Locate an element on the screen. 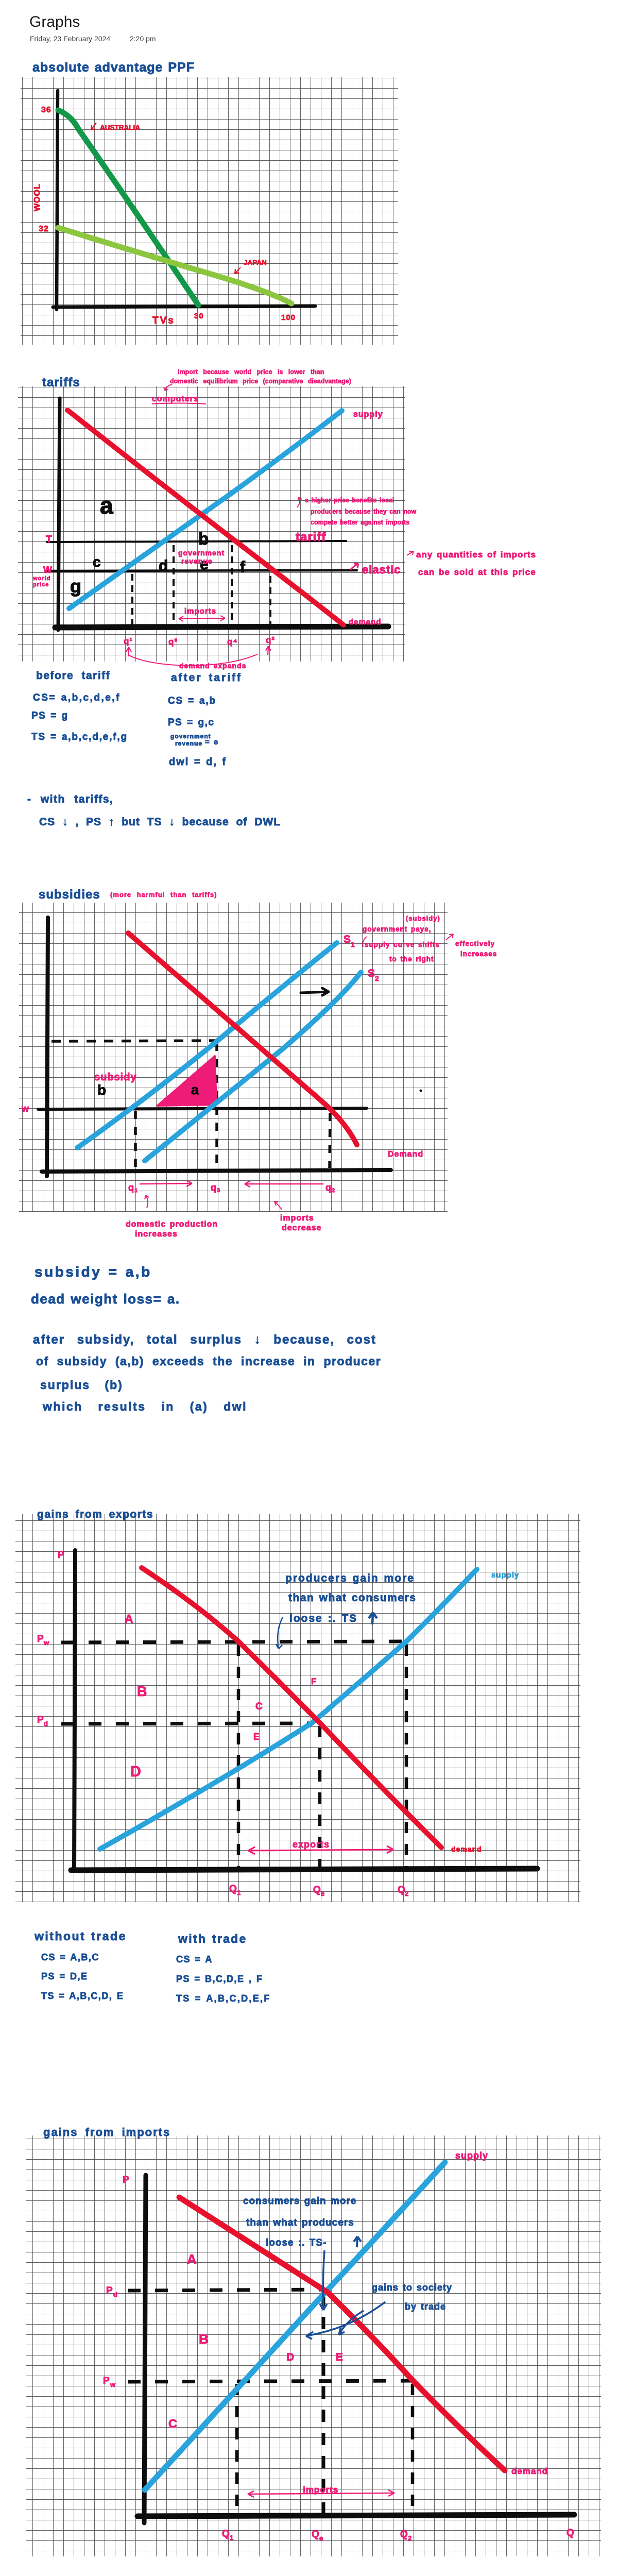 Image resolution: width=618 pixels, height=2576 pixels. svg-text: to the right is located at coordinates (411, 959).